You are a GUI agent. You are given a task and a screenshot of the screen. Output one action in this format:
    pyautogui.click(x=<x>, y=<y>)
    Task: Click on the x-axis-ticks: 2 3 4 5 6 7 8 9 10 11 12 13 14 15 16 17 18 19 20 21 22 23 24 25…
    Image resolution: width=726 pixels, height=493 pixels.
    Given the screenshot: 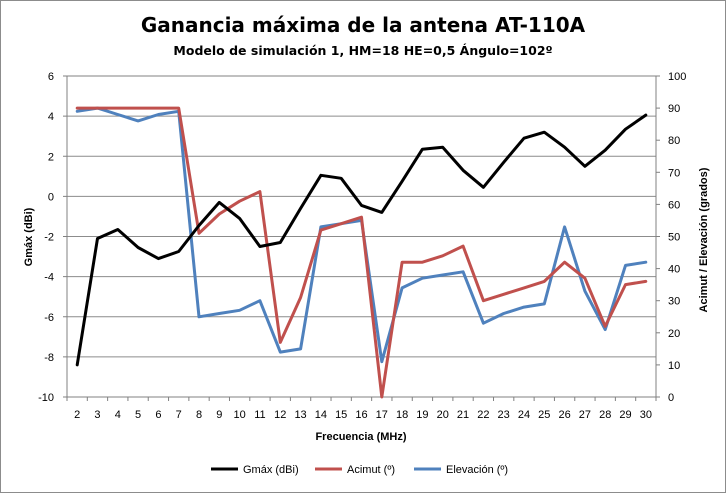 What is the action you would take?
    pyautogui.click(x=361, y=409)
    